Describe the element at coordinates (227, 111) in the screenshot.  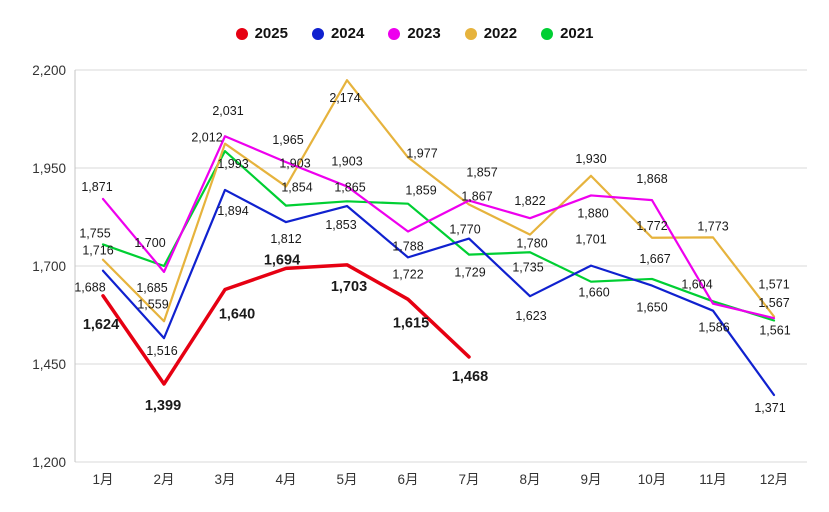
I see `data-label-2023: 2,031` at that location.